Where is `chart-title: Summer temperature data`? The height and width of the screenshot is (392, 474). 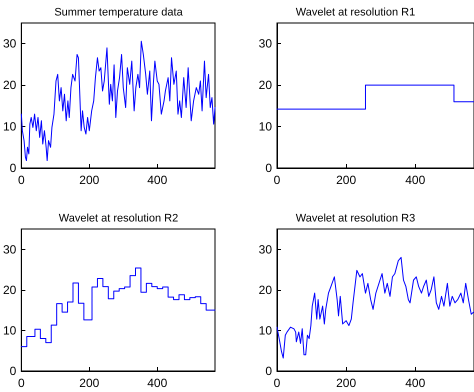
chart-title: Summer temperature data is located at coordinates (119, 12).